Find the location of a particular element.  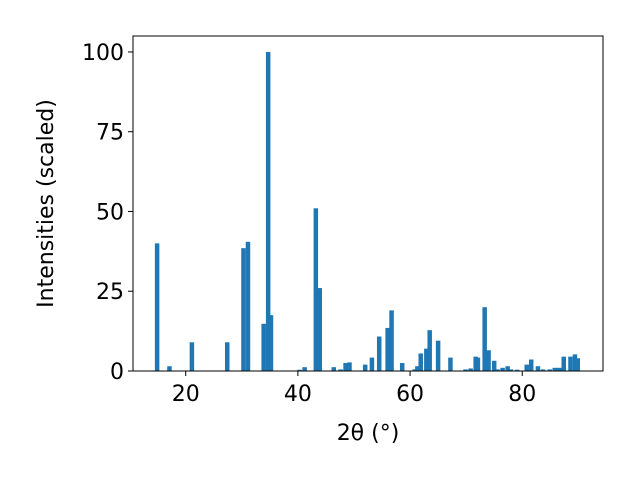

y-tick-label: 50 is located at coordinates (110, 212).